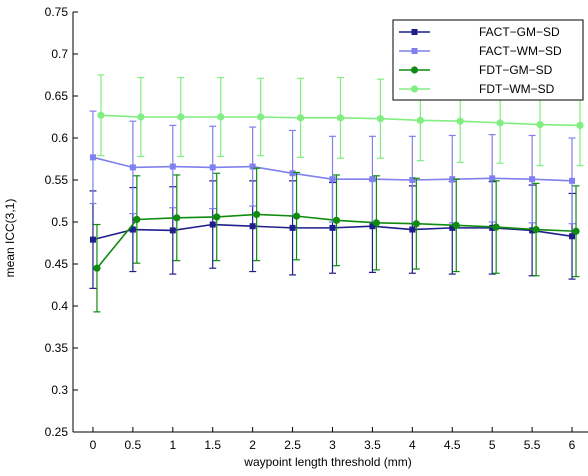  I want to click on x-tick-label: 0, so click(93, 445).